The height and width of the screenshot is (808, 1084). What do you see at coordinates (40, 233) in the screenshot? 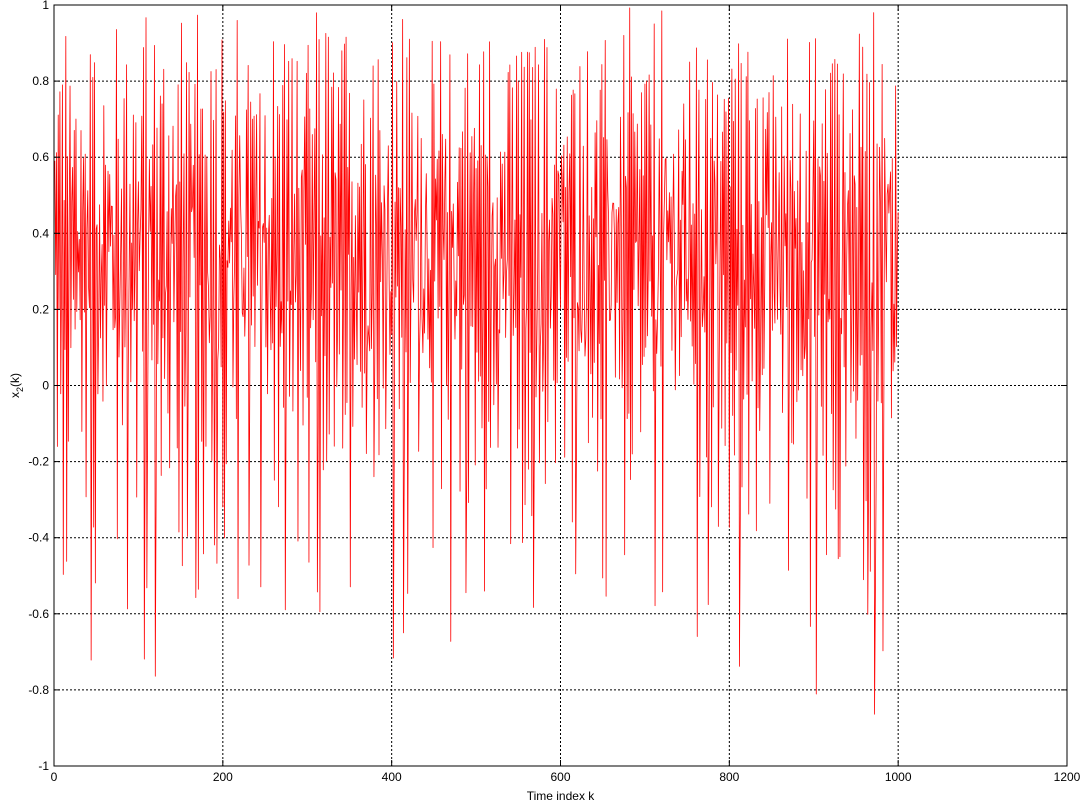
I see `y-tick-label: 0.4` at bounding box center [40, 233].